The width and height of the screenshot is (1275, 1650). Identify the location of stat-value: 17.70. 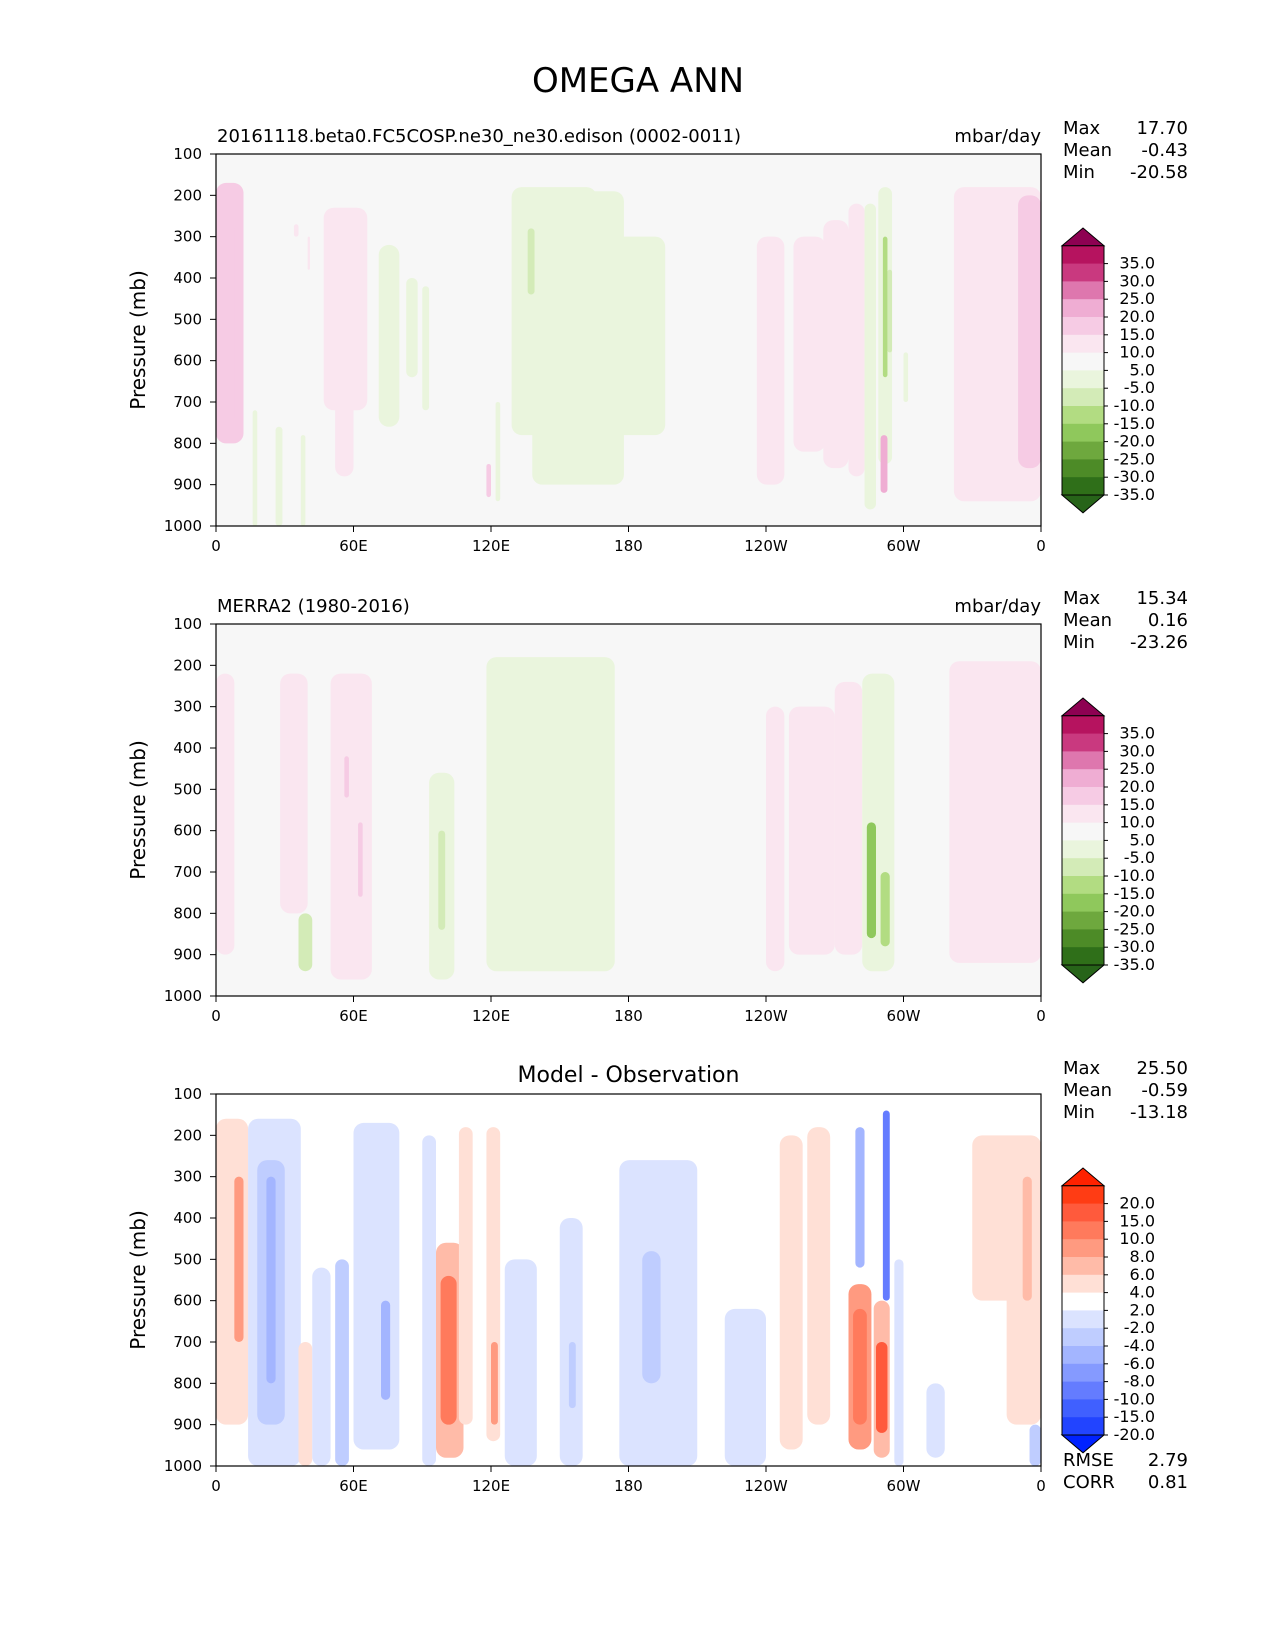
(1162, 128).